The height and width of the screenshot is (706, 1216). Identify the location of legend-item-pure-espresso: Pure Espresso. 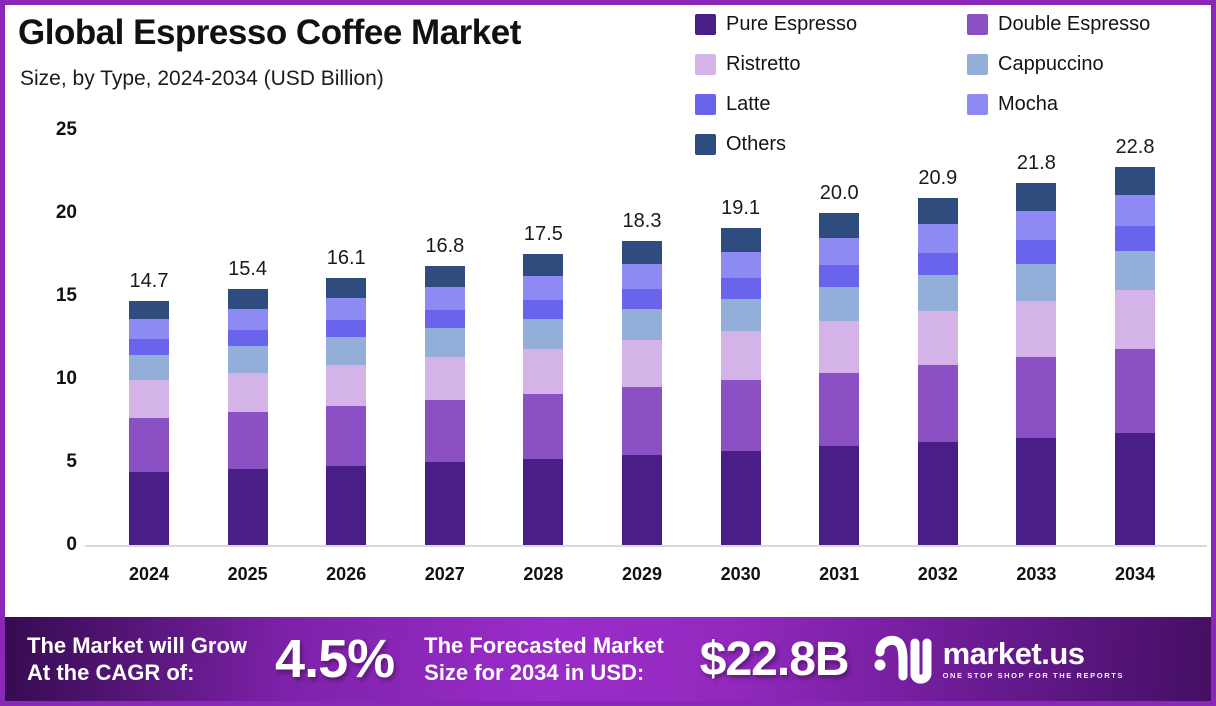
(831, 24).